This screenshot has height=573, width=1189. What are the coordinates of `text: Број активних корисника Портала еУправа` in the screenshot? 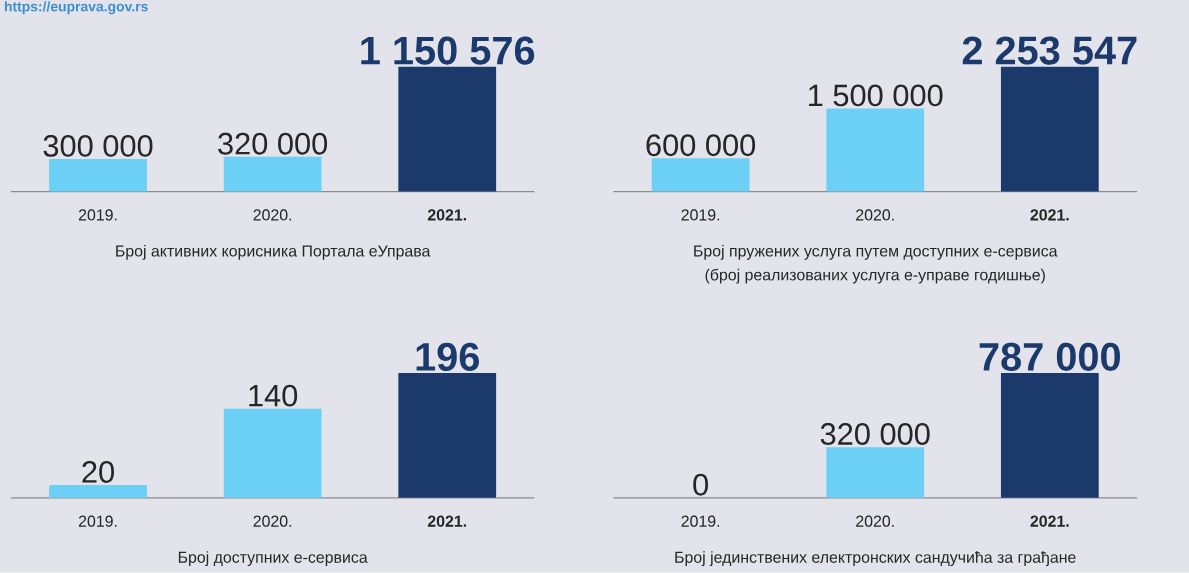 It's located at (273, 252).